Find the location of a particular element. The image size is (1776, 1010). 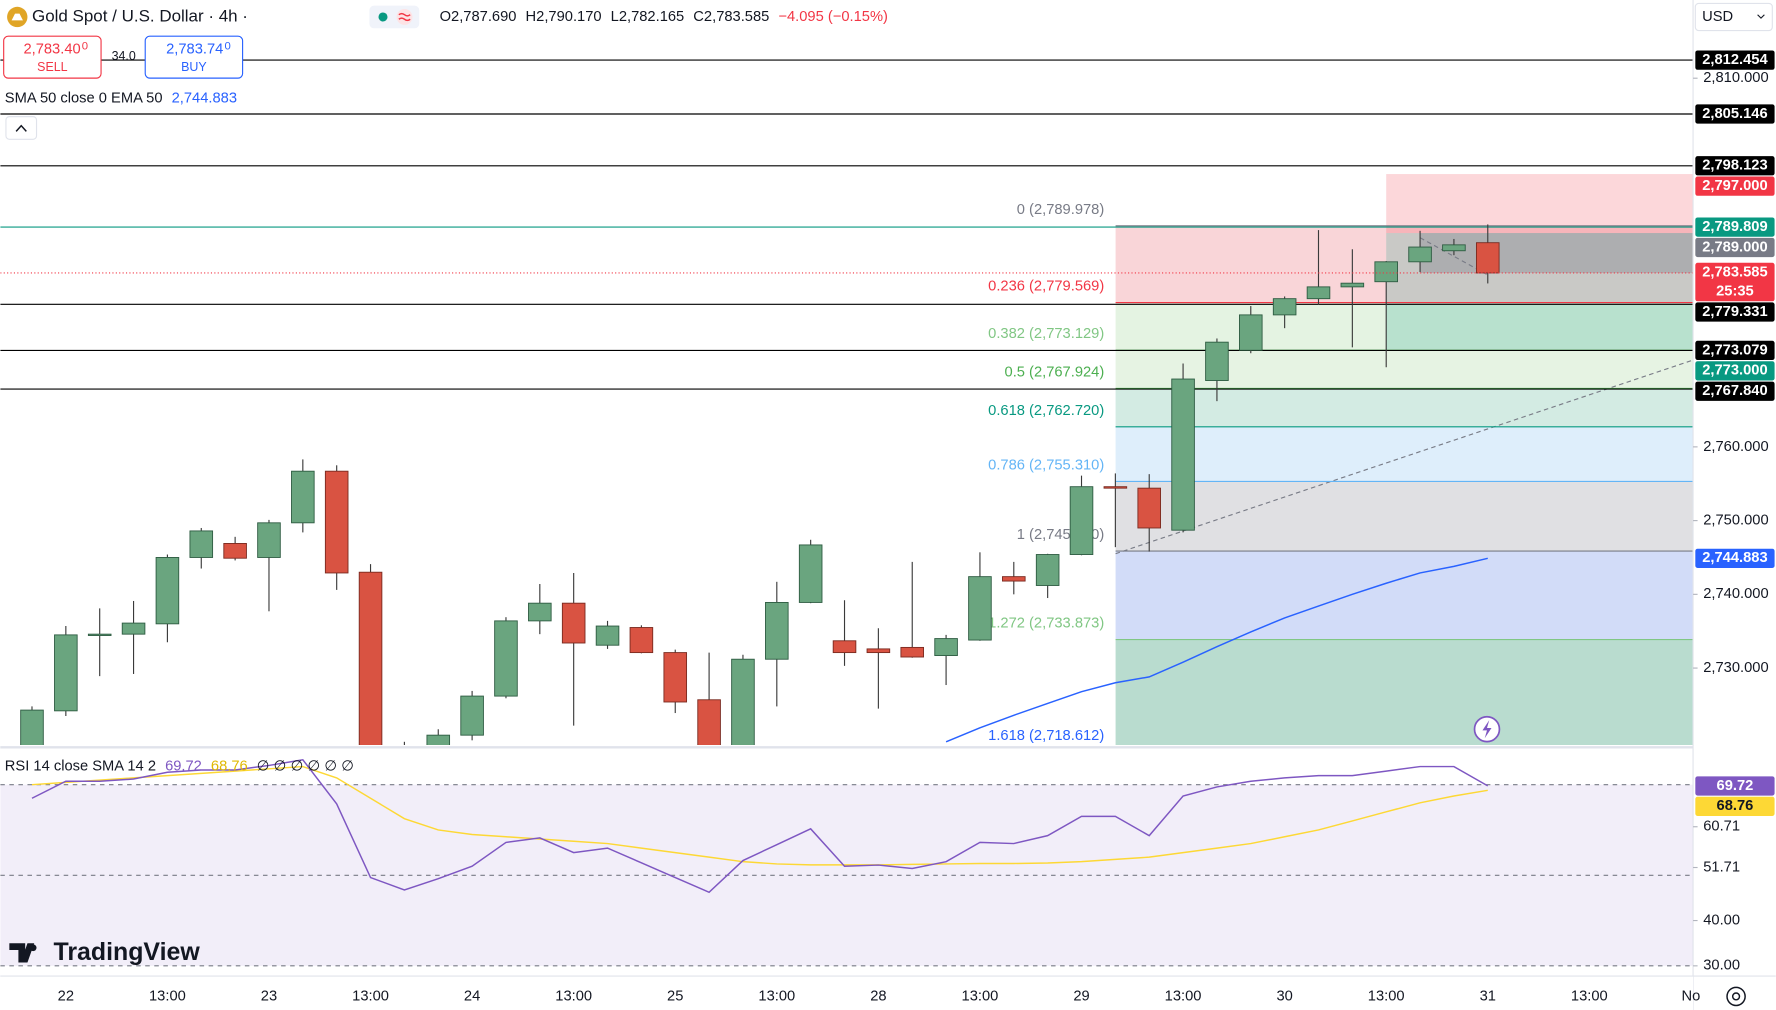

price-line-badge-label: 2,767.840 is located at coordinates (1734, 391).